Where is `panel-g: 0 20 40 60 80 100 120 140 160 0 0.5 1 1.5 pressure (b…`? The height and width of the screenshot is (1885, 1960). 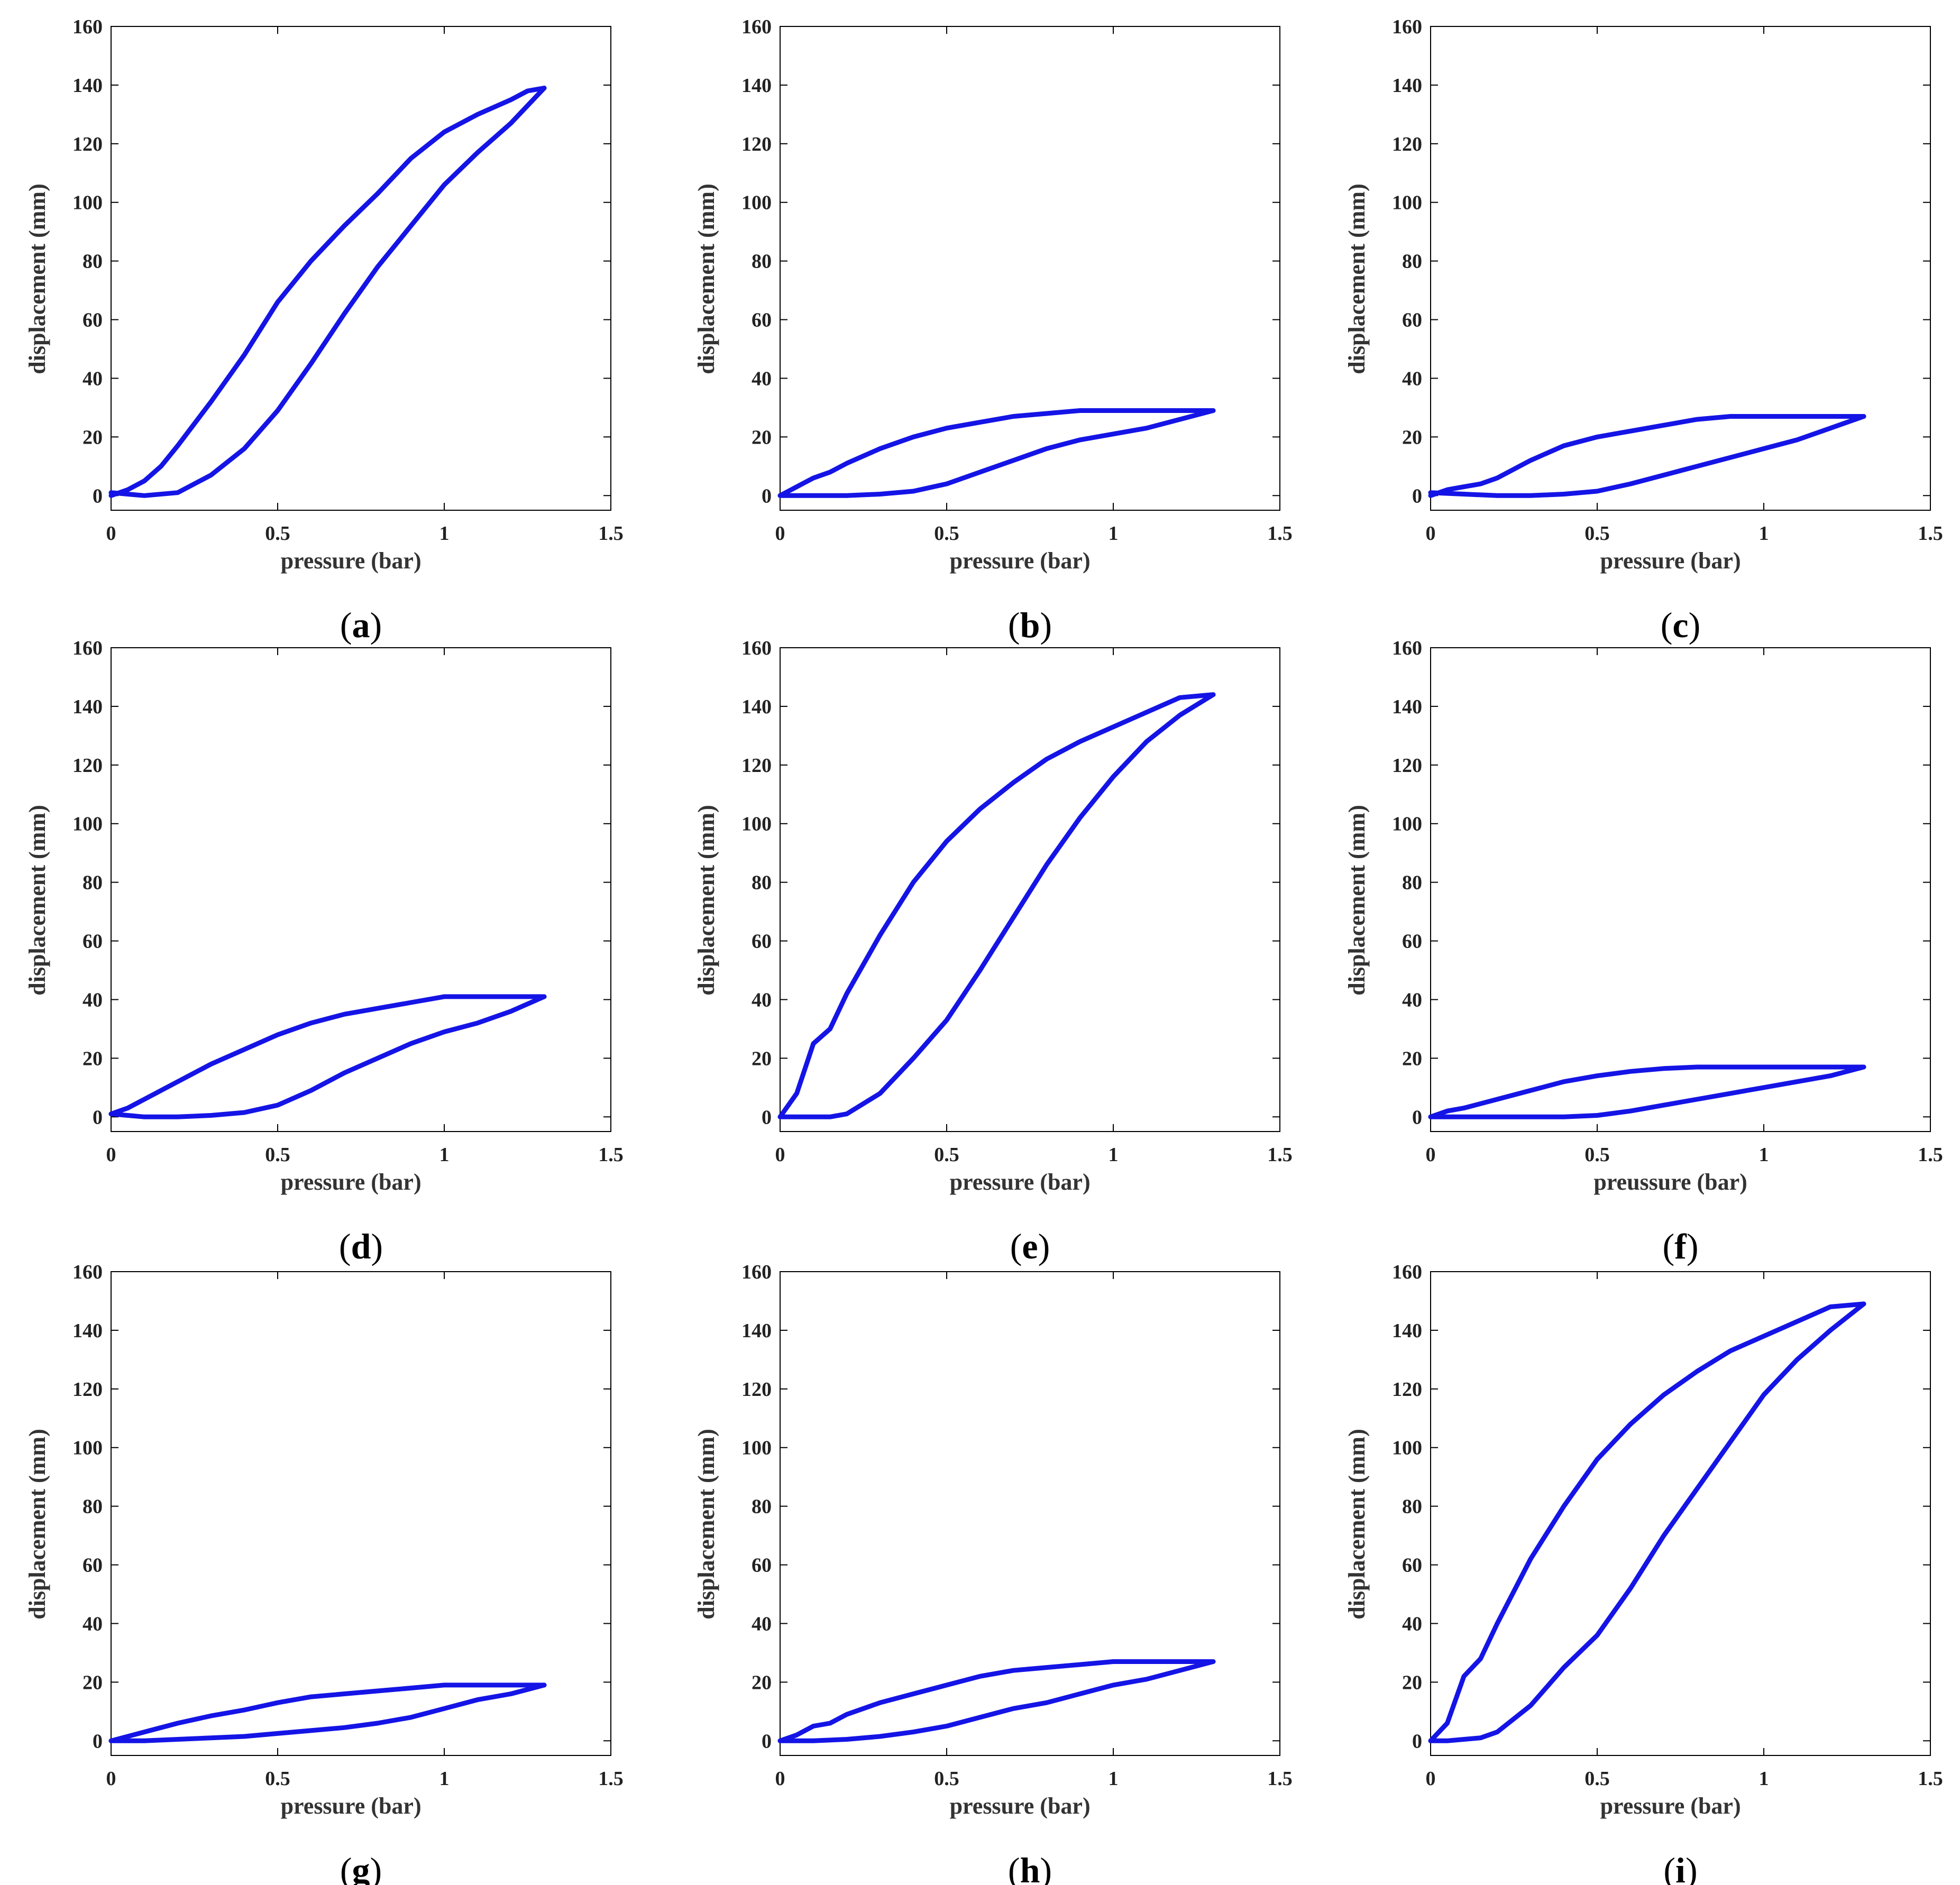
panel-g: 0 20 40 60 80 100 120 140 160 0 0.5 1 1.5 pressure (b… is located at coordinates (324, 1573).